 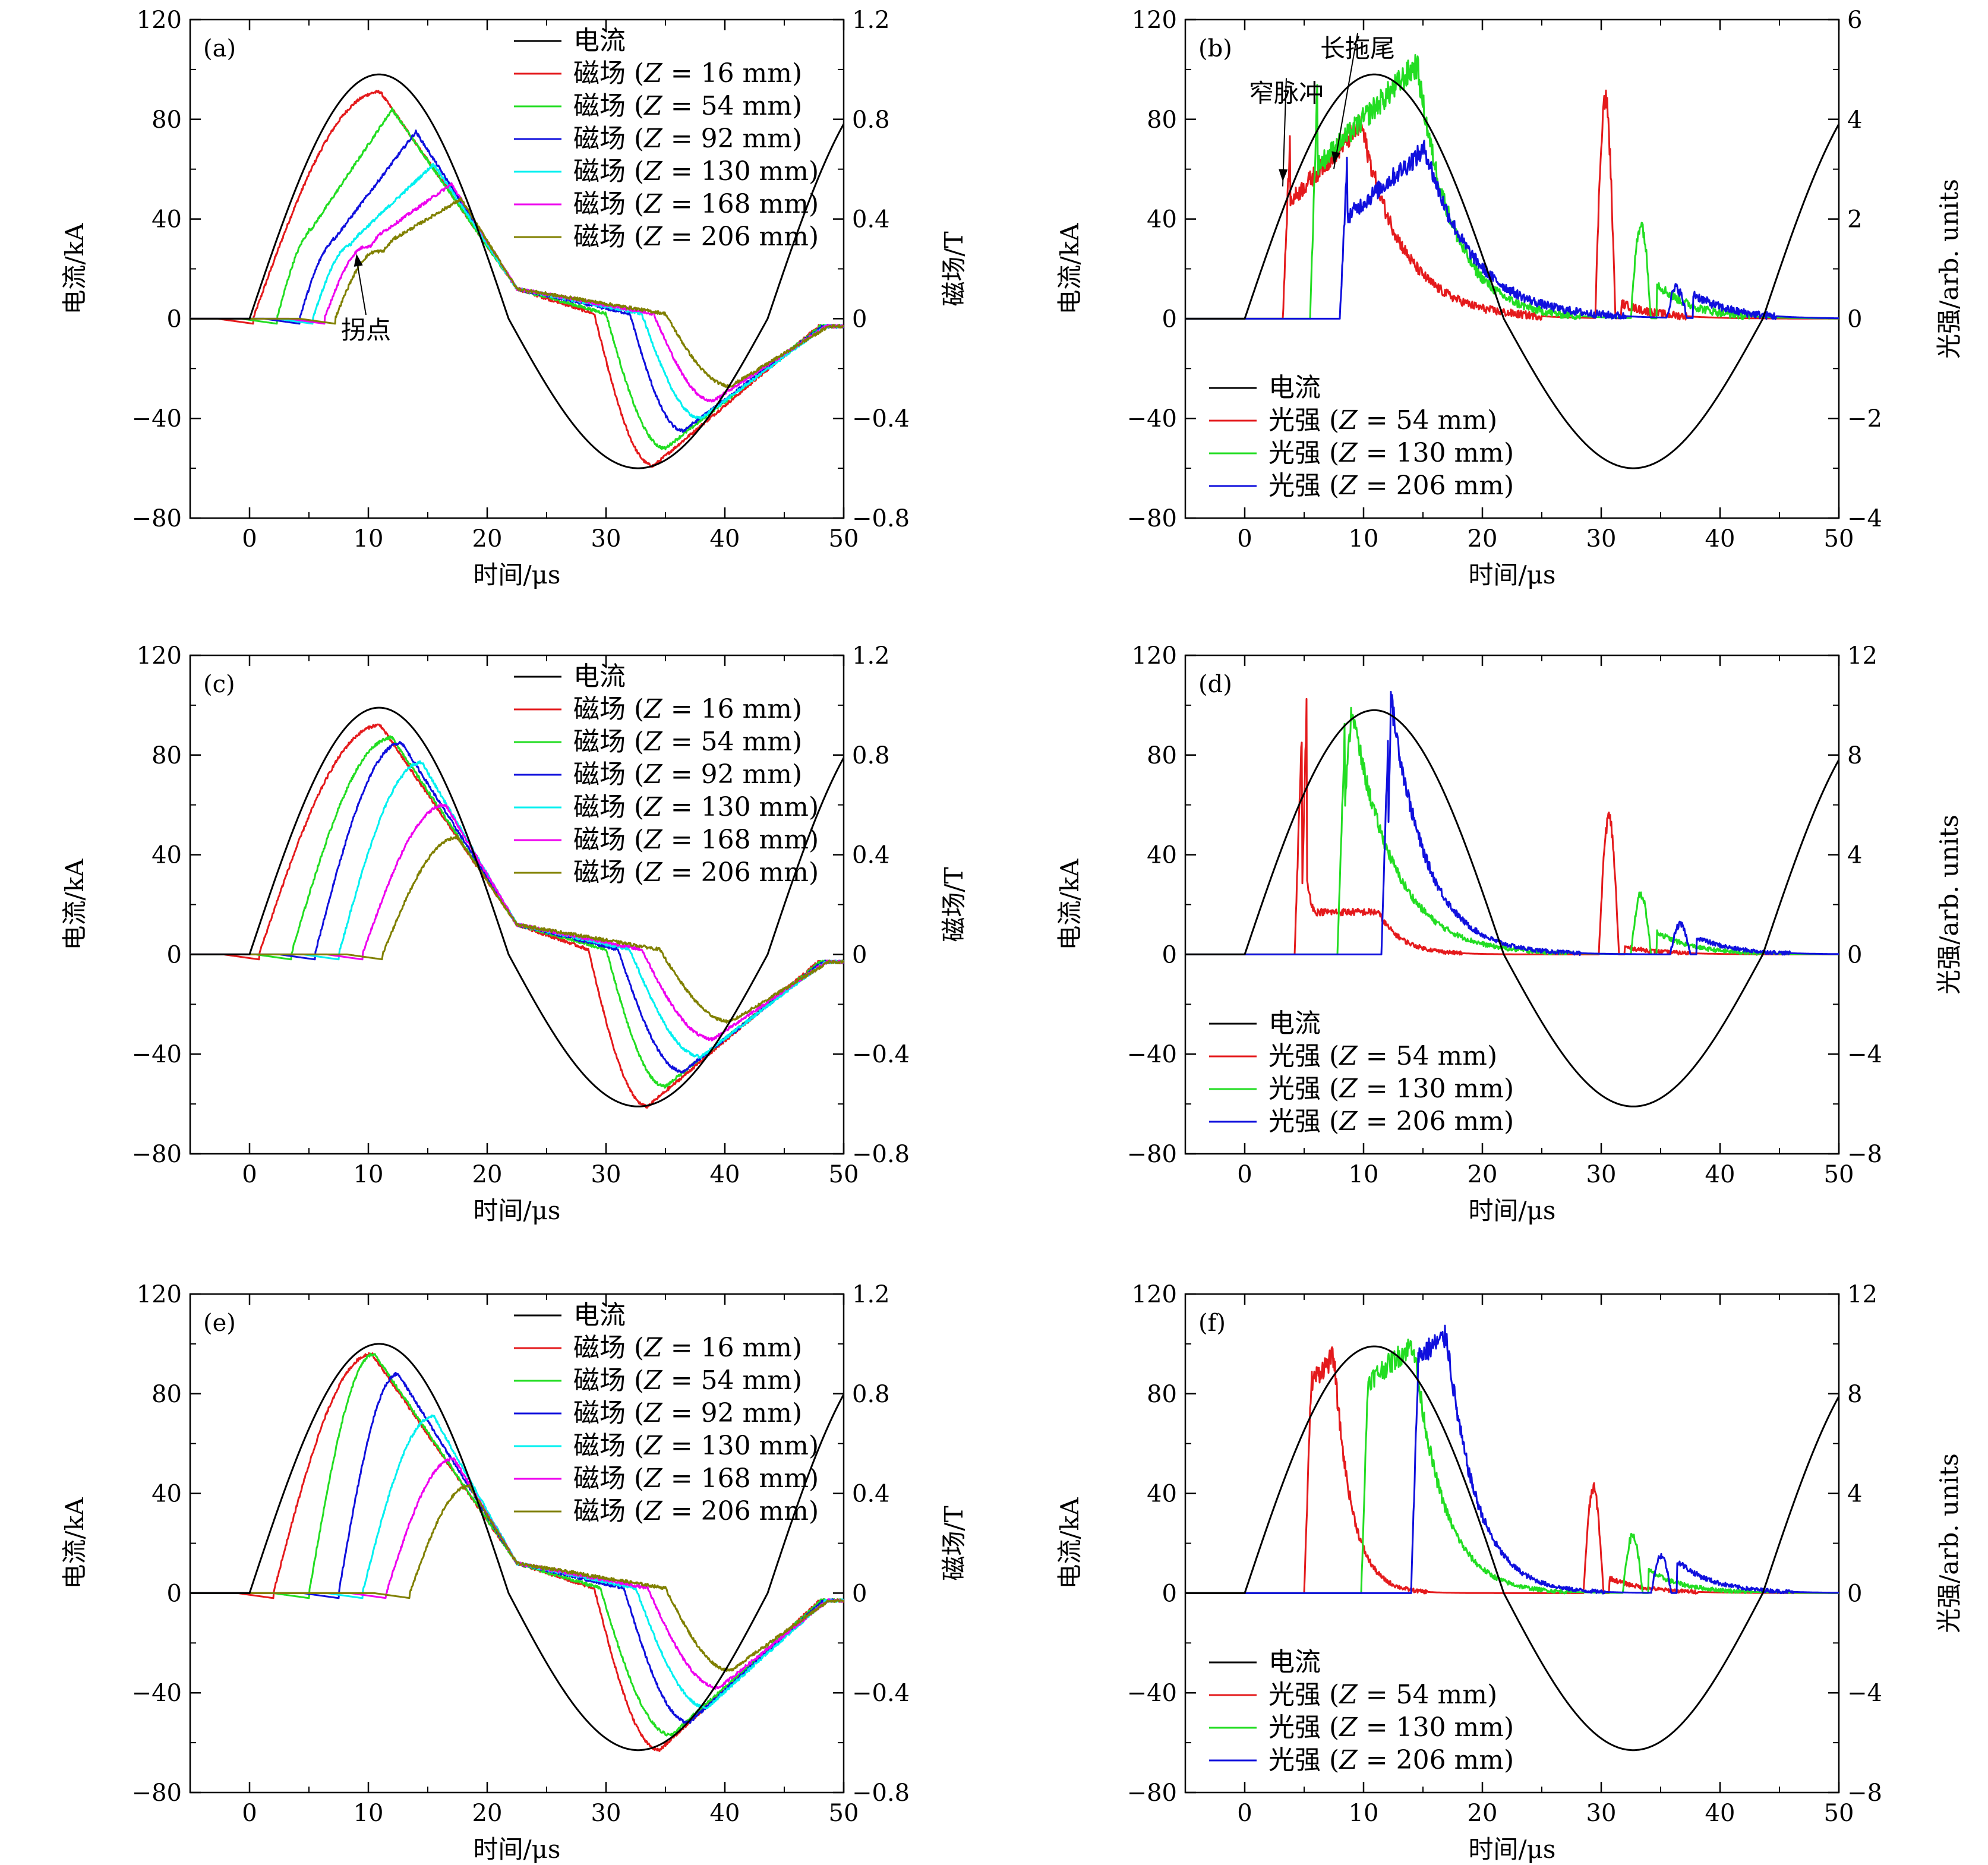 I want to click on y-right-tick-label: 2, so click(x=1854, y=219).